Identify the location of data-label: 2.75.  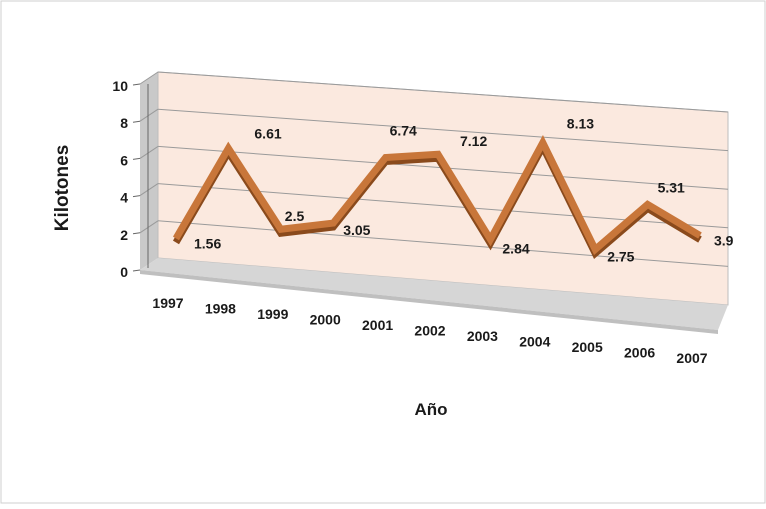
(620, 256).